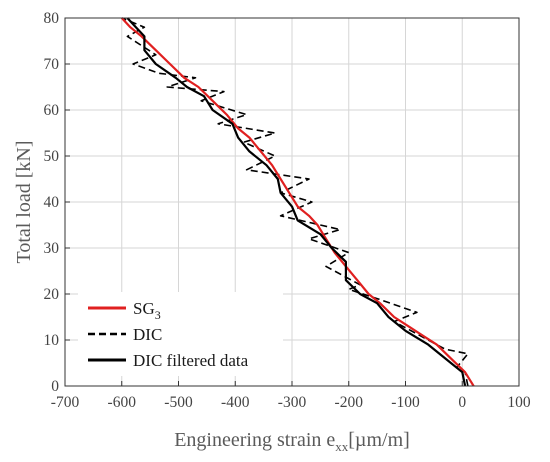 This screenshot has height=462, width=550. I want to click on legend-label-dic: DIC, so click(147, 334).